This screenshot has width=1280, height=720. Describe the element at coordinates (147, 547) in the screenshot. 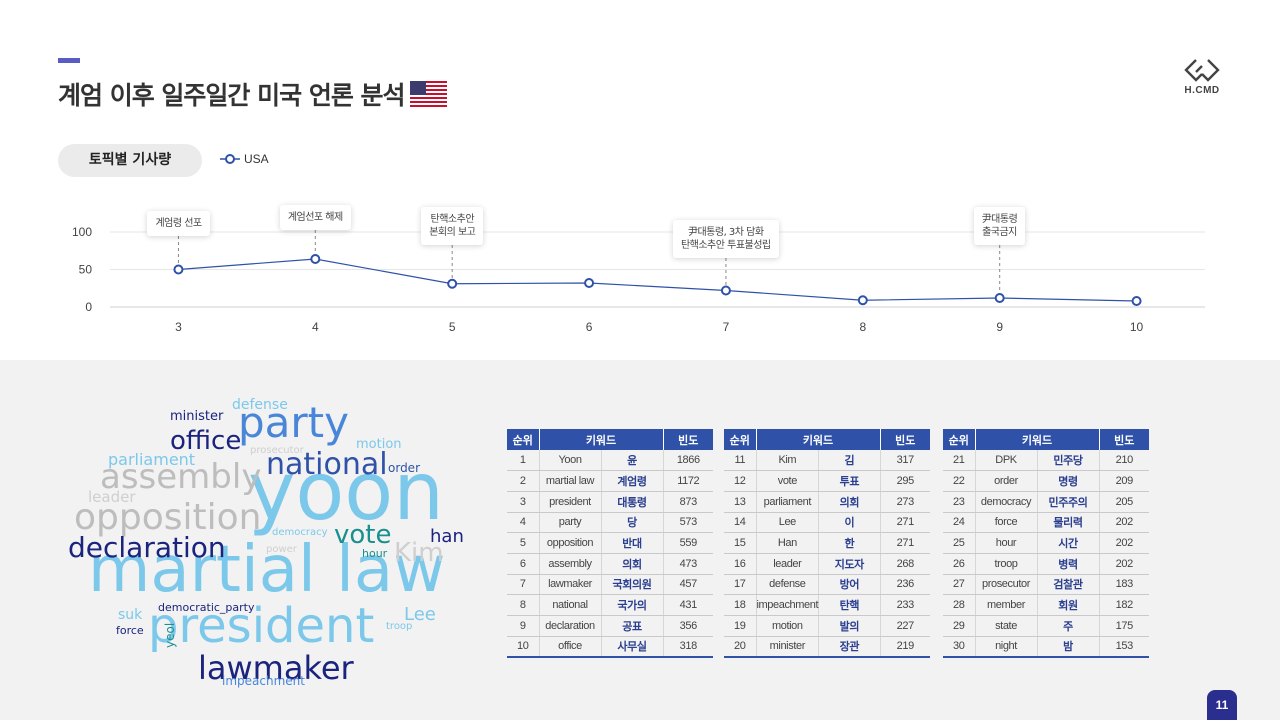

I see `cloud-word: declaration` at that location.